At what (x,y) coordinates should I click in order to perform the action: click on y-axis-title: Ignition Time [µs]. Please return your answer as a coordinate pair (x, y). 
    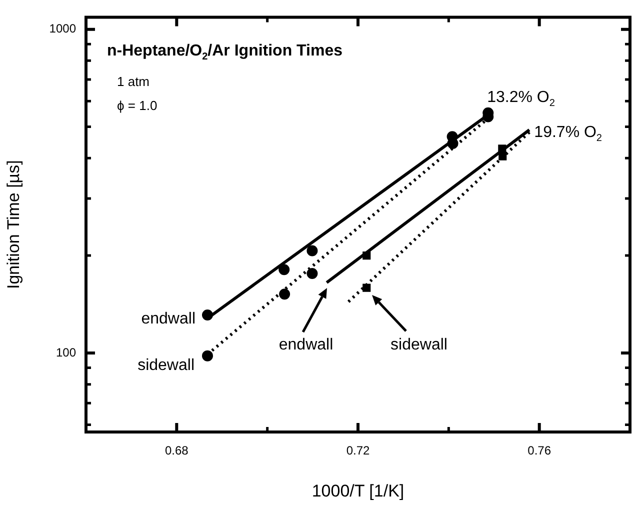
    Looking at the image, I should click on (13, 225).